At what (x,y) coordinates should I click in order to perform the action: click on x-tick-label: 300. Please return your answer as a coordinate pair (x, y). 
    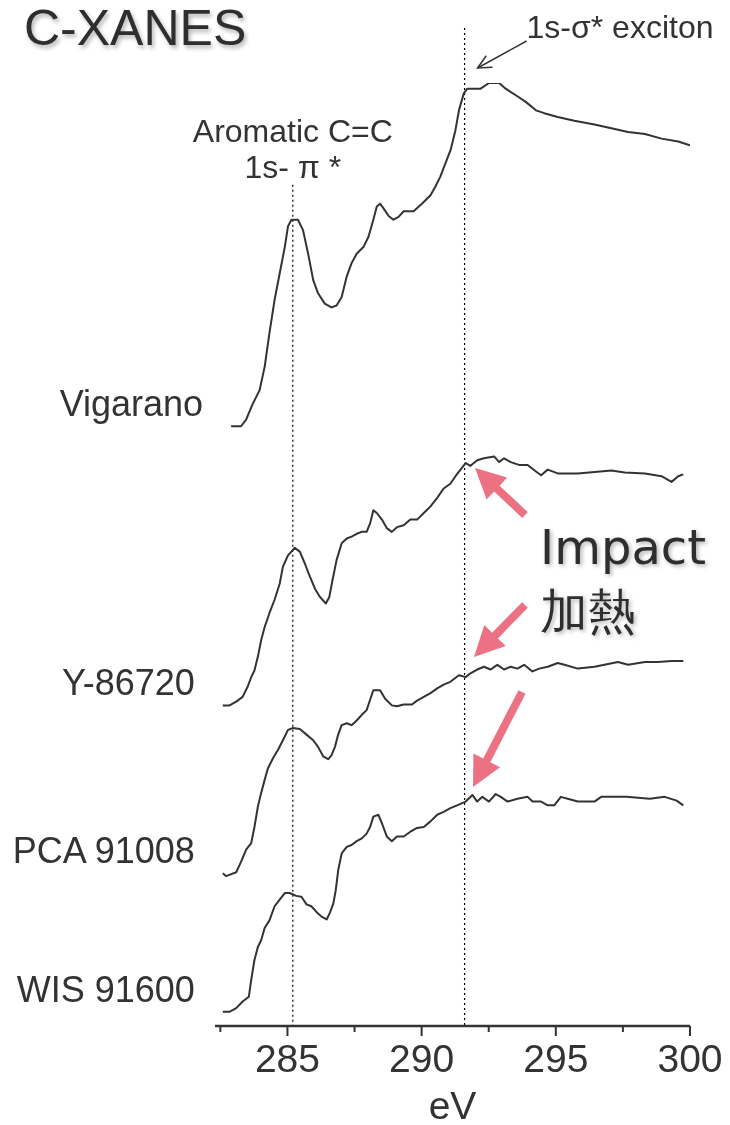
    Looking at the image, I should click on (690, 1058).